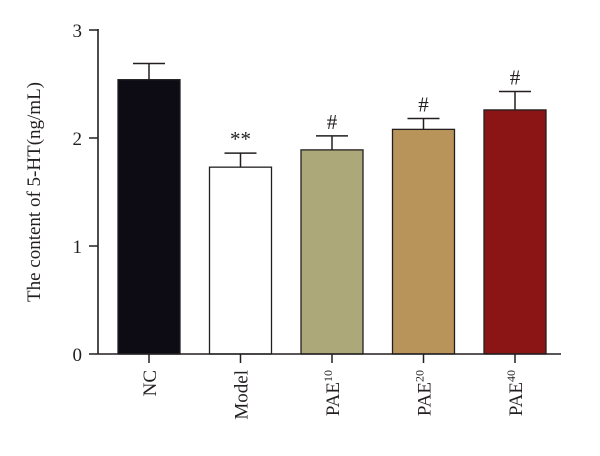  What do you see at coordinates (242, 395) in the screenshot?
I see `x-tick-label-1: Model` at bounding box center [242, 395].